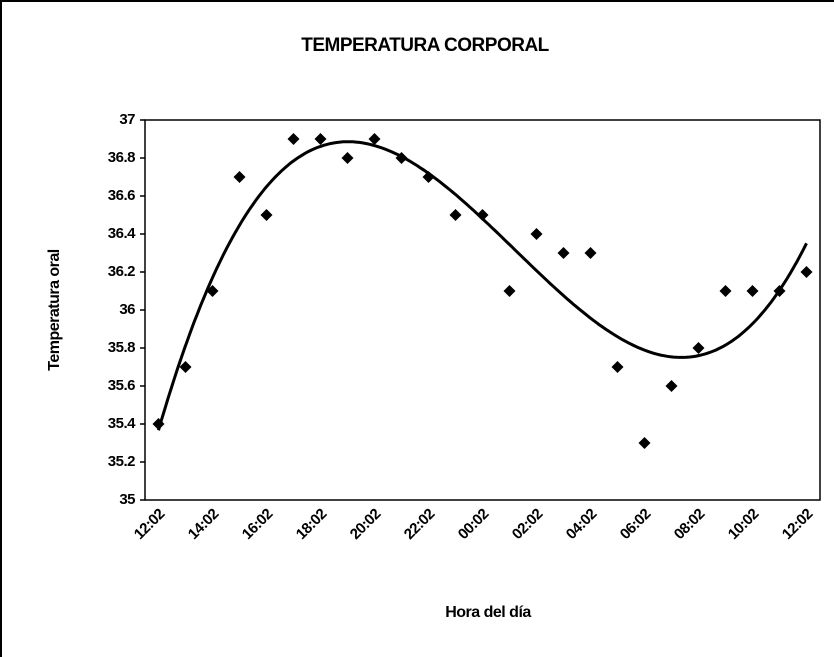  Describe the element at coordinates (425, 45) in the screenshot. I see `chart-title: TEMPERATURA CORPORAL` at that location.